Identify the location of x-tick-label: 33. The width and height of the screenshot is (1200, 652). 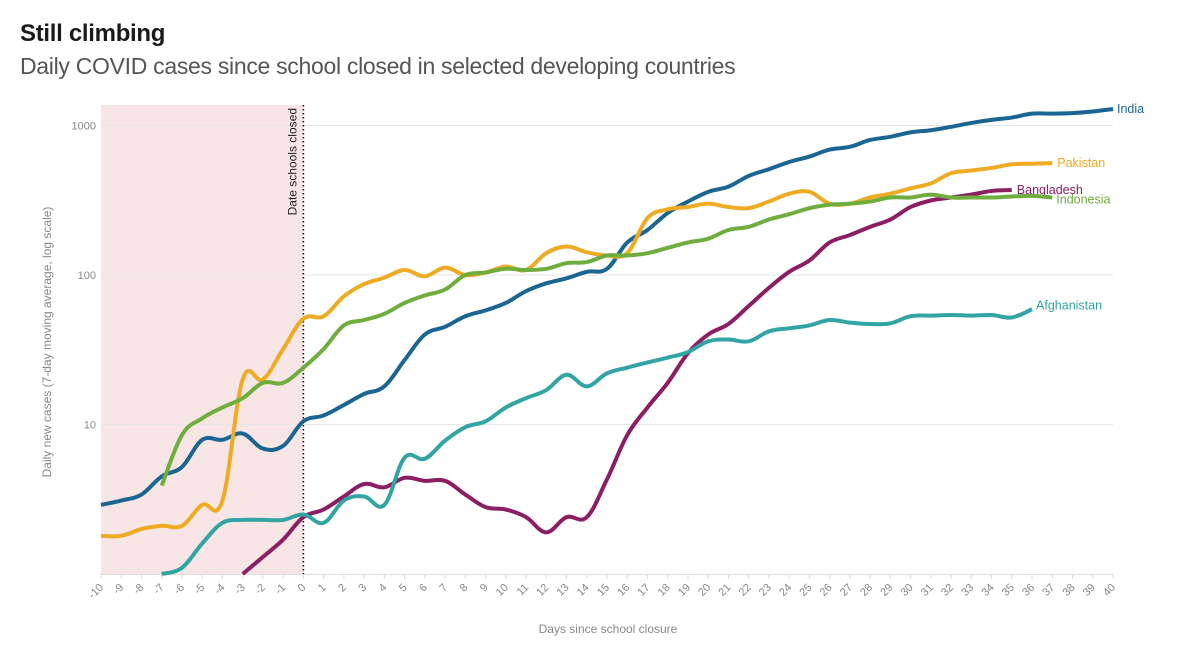
(967, 590).